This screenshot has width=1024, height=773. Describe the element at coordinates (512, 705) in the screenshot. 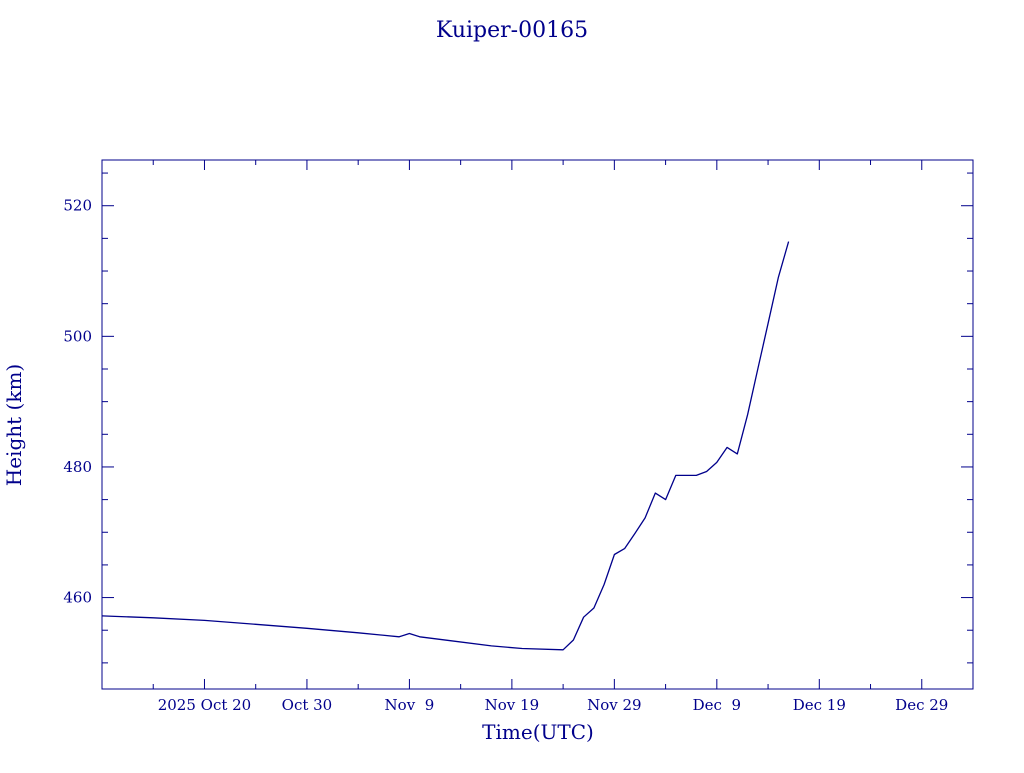

I see `x-tick-label: Nov 19` at that location.